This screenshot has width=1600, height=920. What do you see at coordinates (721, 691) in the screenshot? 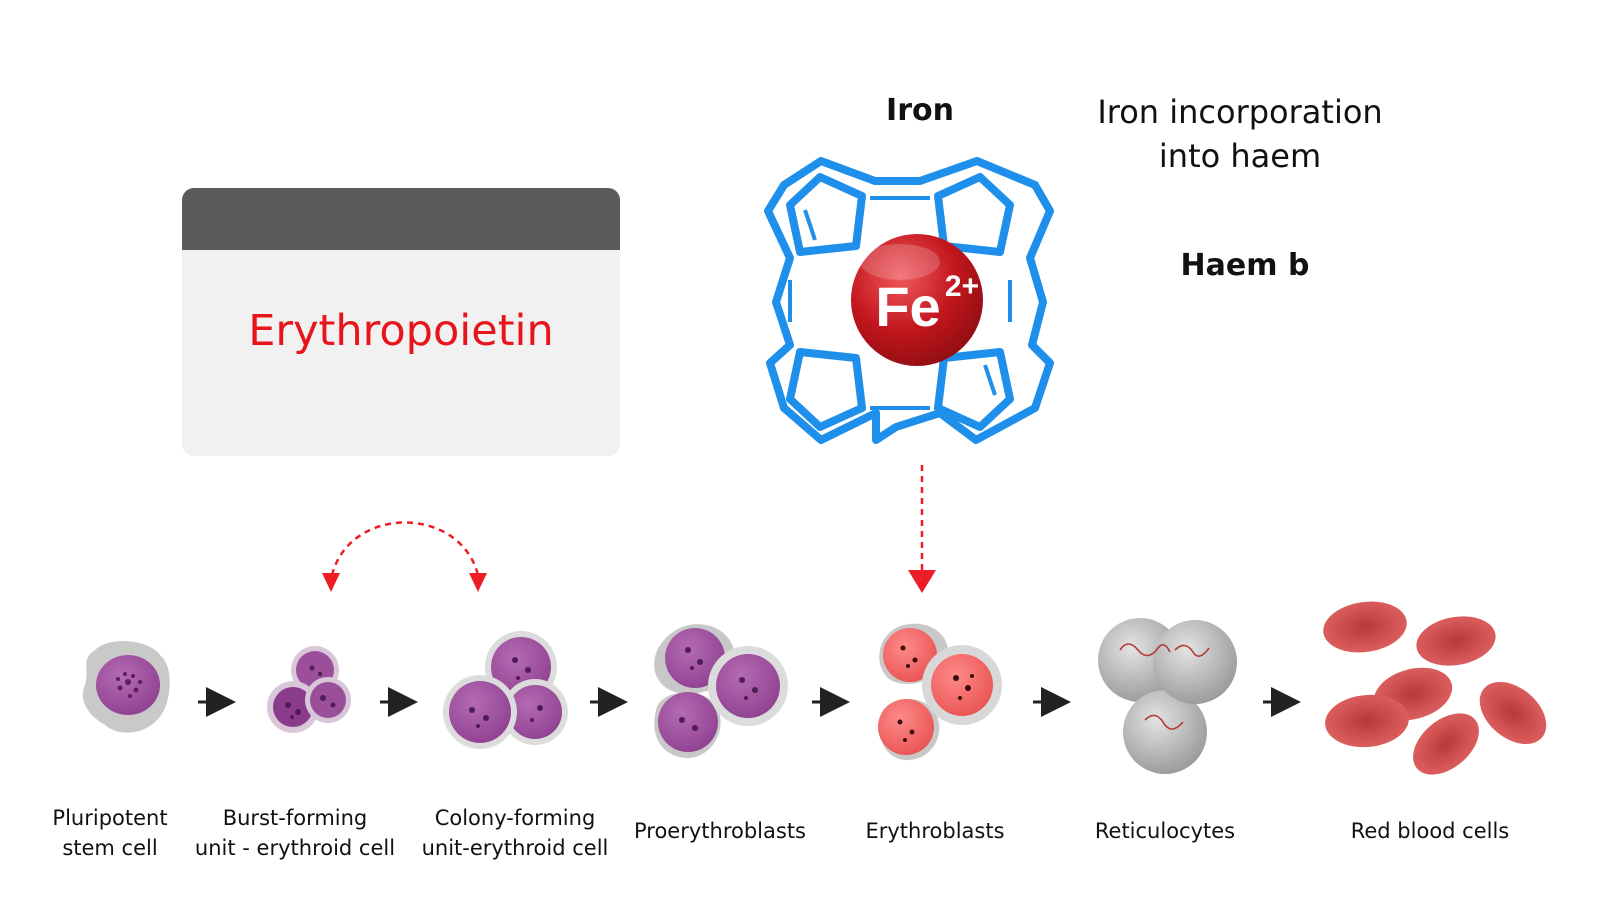
I see `proerythroblast-graphic` at bounding box center [721, 691].